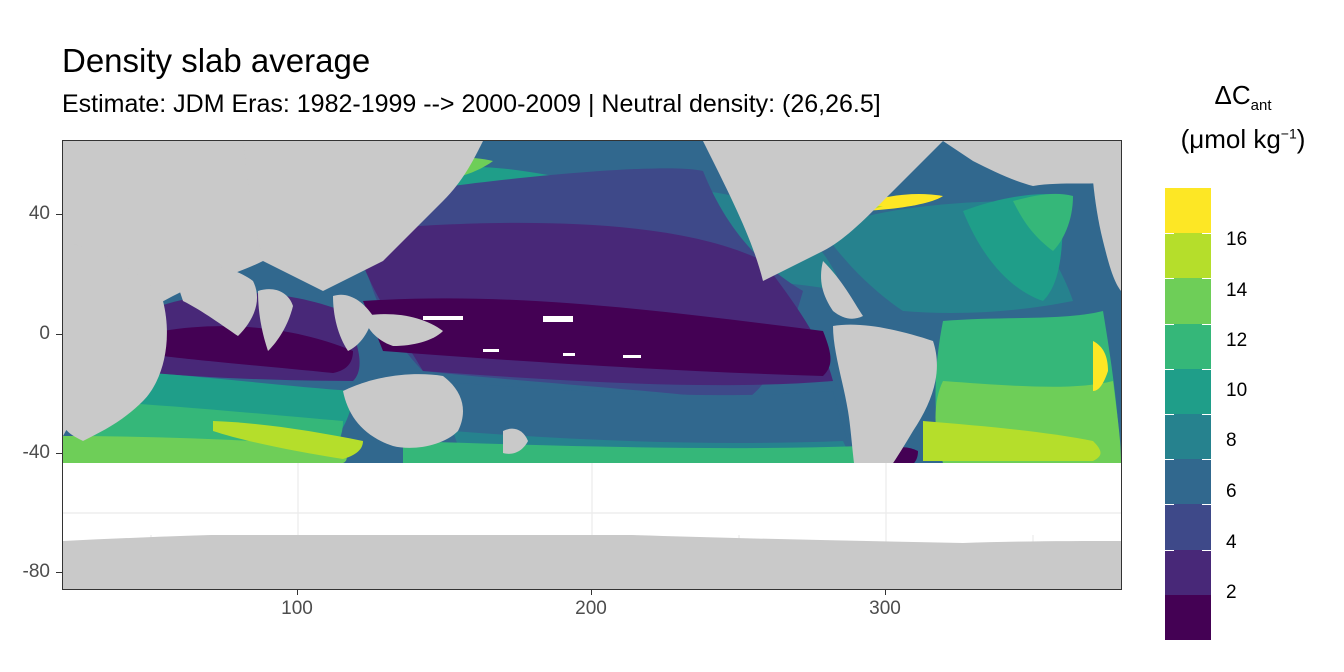  Describe the element at coordinates (288, 440) in the screenshot. I see `indian-ocean-yellowgreen` at that location.